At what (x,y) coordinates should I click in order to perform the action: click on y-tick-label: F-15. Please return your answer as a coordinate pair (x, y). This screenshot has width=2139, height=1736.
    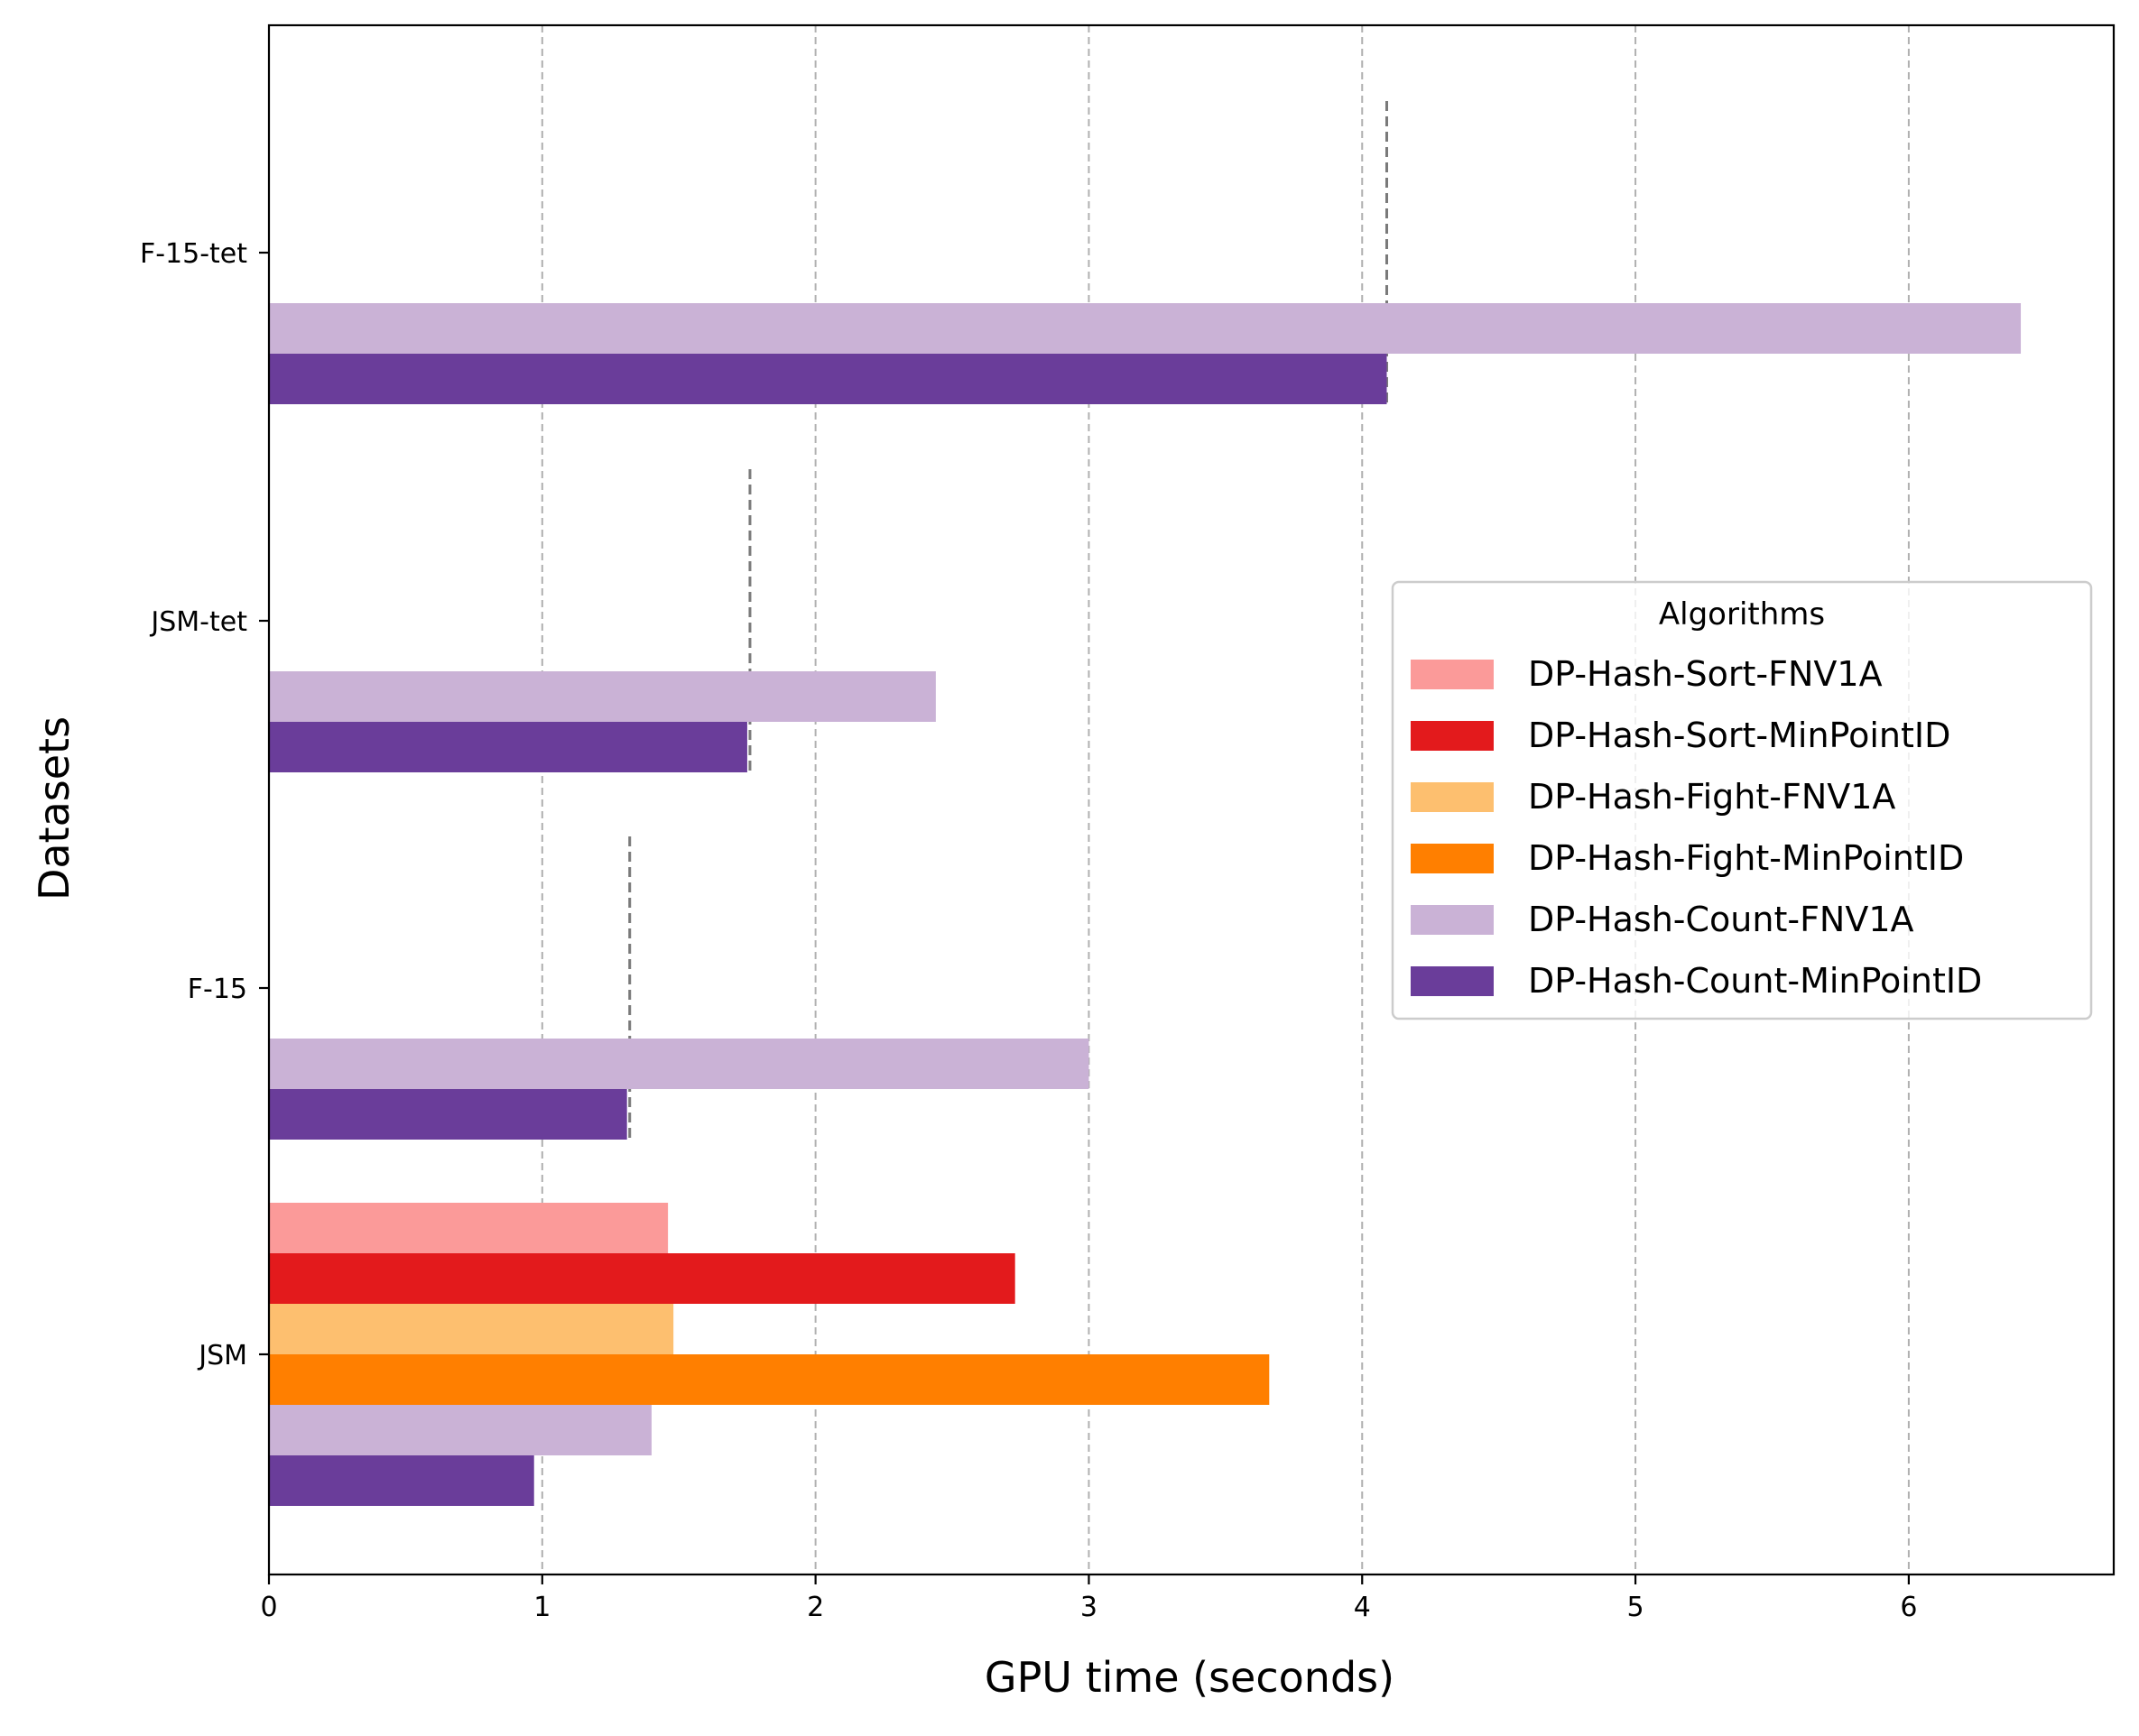
    Looking at the image, I should click on (217, 990).